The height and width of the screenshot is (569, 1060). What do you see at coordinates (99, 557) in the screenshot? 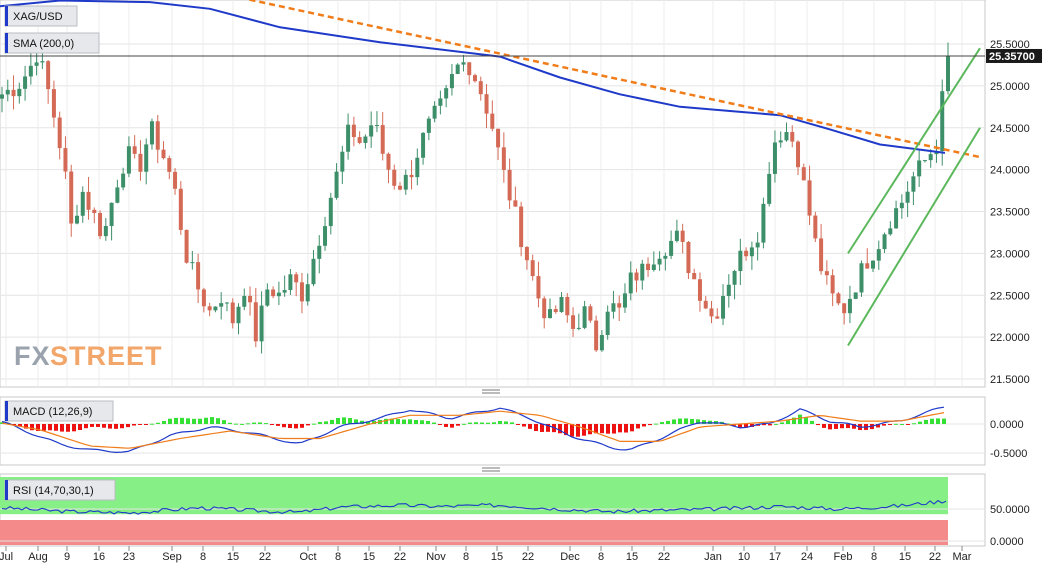
I see `time-tick-label: 16` at bounding box center [99, 557].